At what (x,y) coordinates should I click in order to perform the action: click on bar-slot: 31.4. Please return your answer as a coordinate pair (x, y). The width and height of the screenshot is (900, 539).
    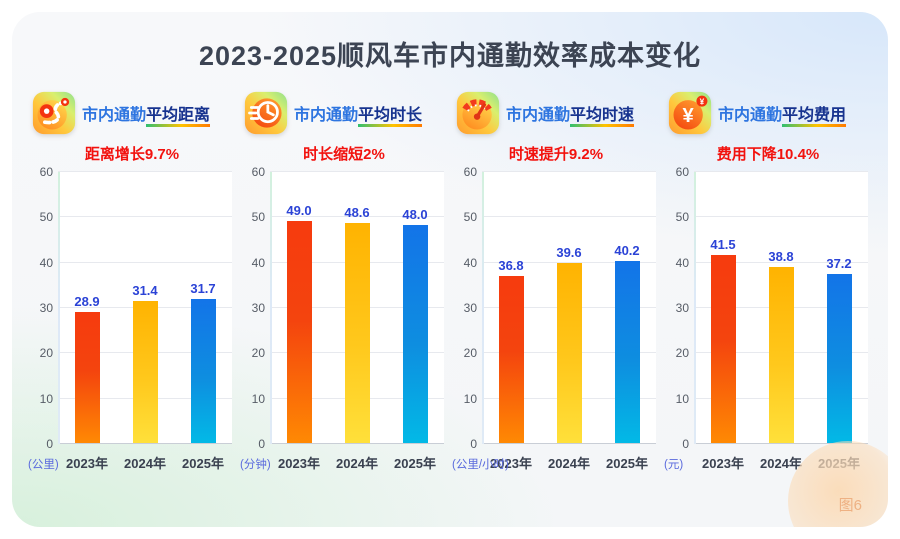
    Looking at the image, I should click on (145, 362).